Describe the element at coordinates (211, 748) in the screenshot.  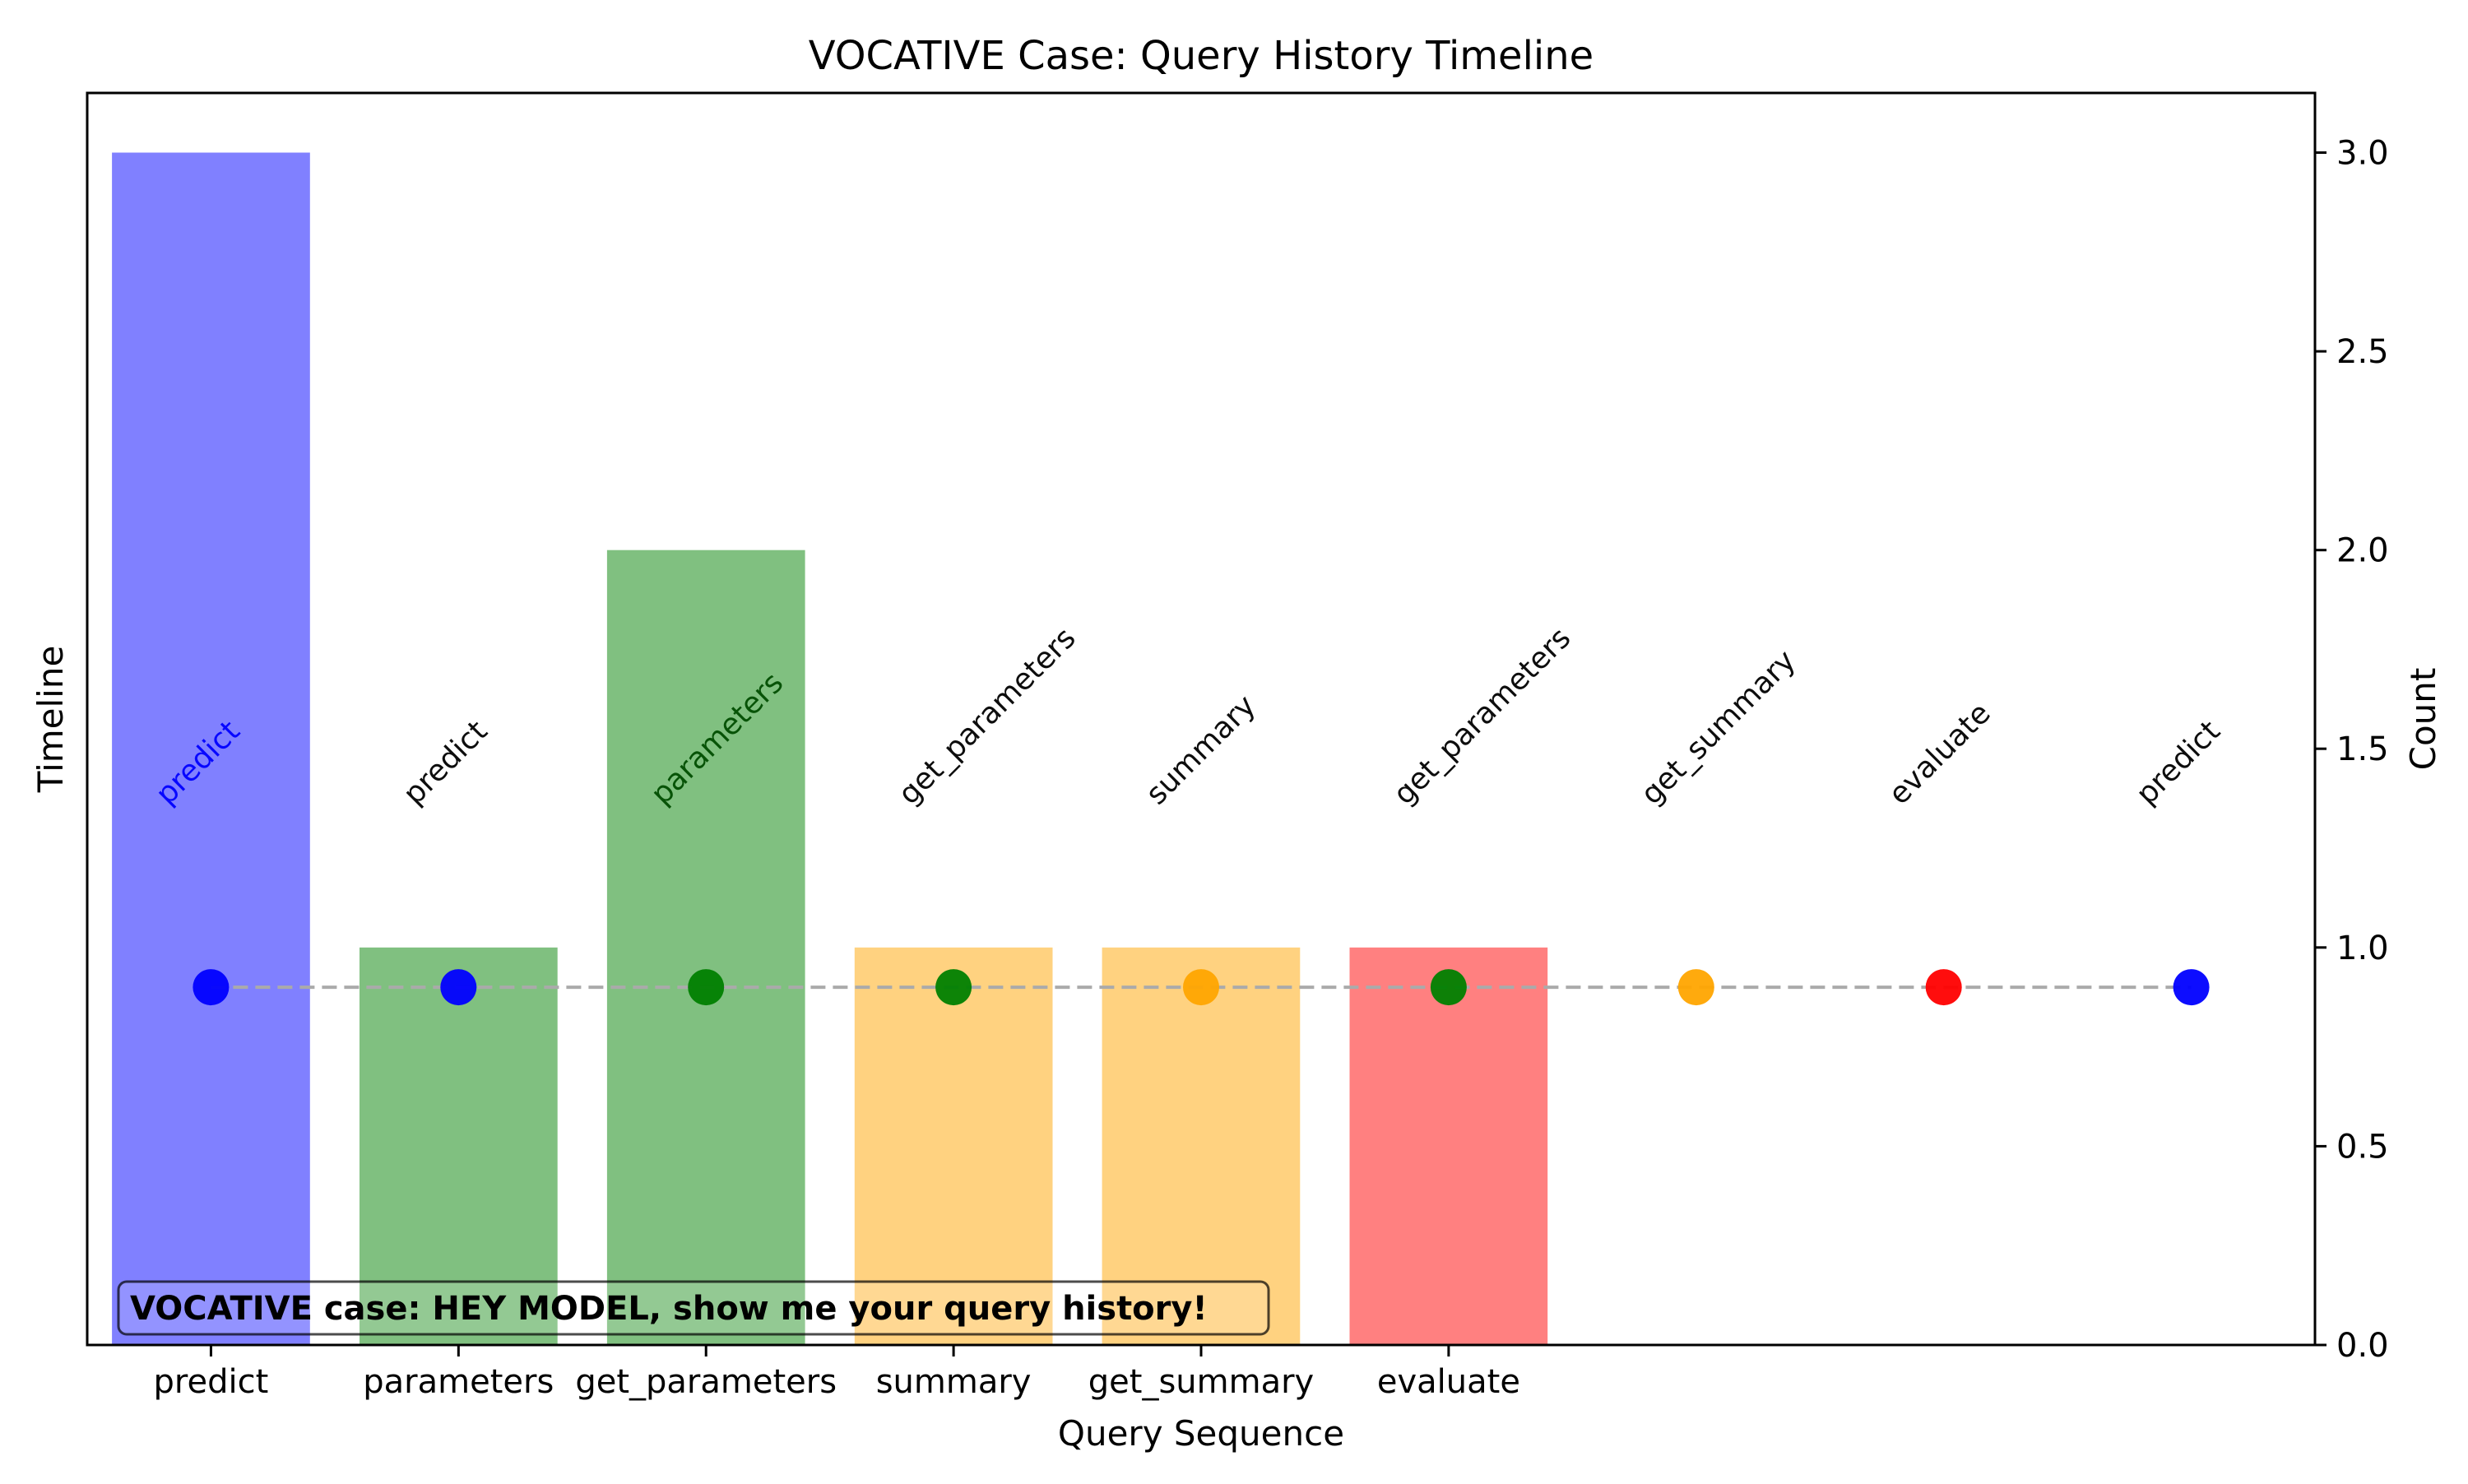
I see `bar-predict` at that location.